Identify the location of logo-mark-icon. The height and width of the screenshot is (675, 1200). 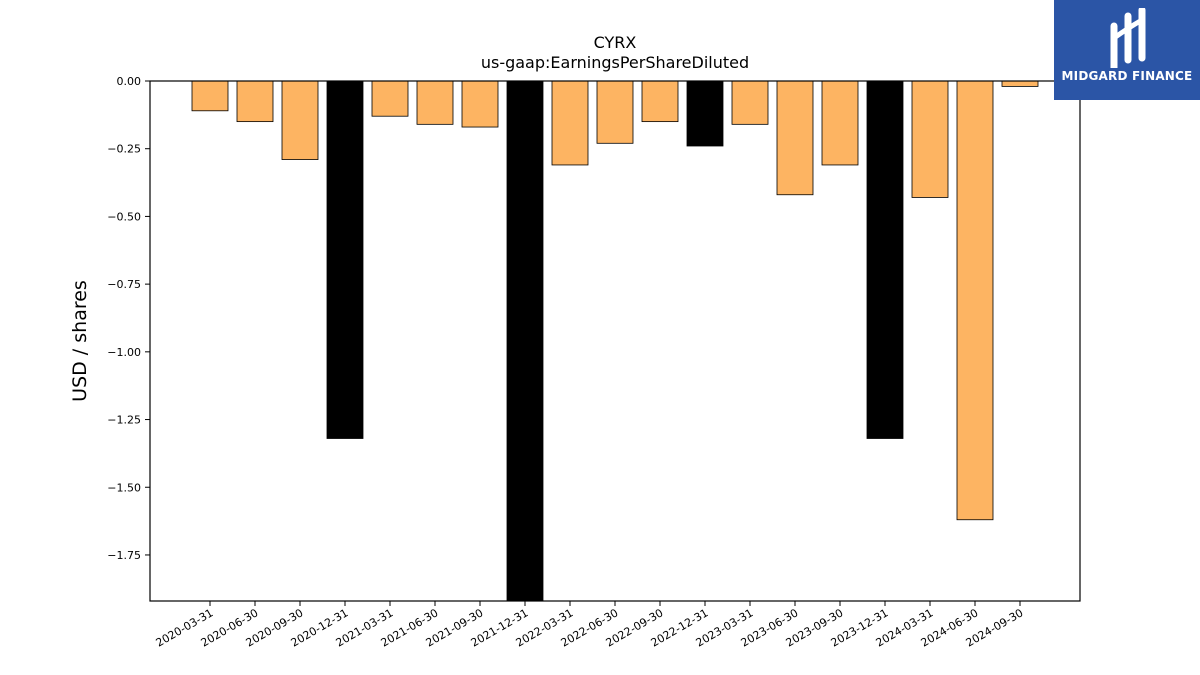
(1128, 38).